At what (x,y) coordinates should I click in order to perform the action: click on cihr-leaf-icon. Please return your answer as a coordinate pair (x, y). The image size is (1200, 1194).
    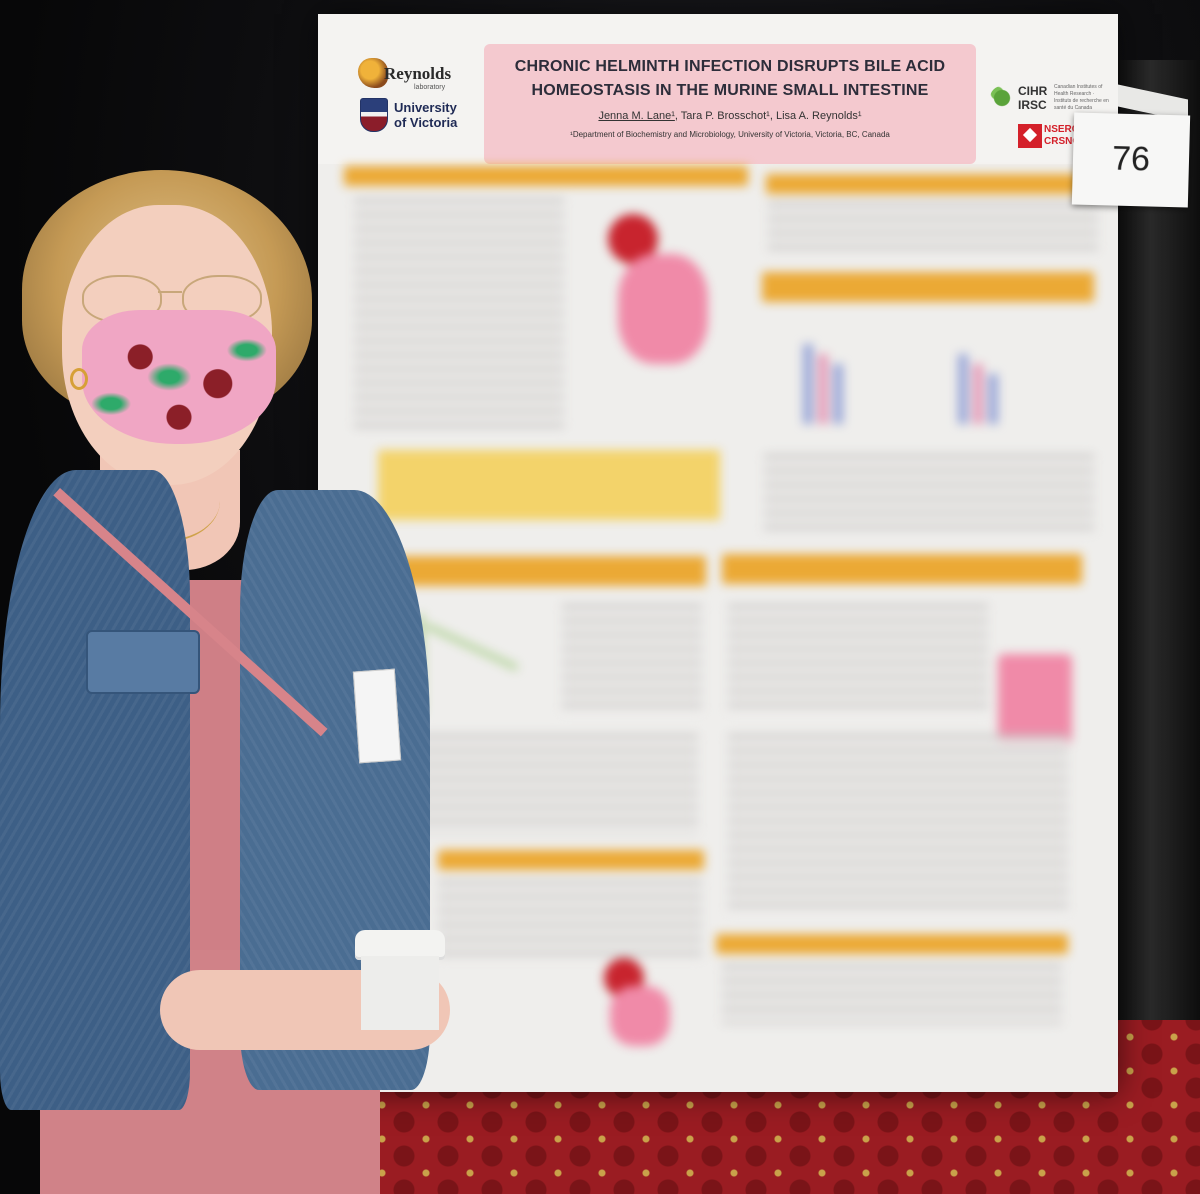
    Looking at the image, I should click on (1002, 98).